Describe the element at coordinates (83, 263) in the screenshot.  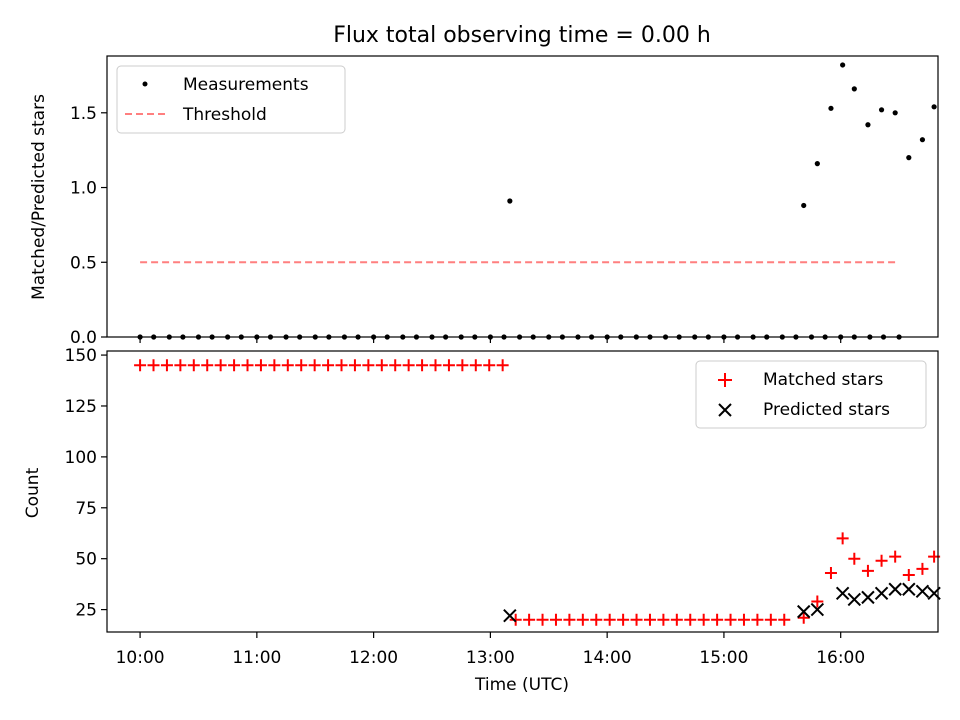
I see `top-y-tick-label: 0.5` at that location.